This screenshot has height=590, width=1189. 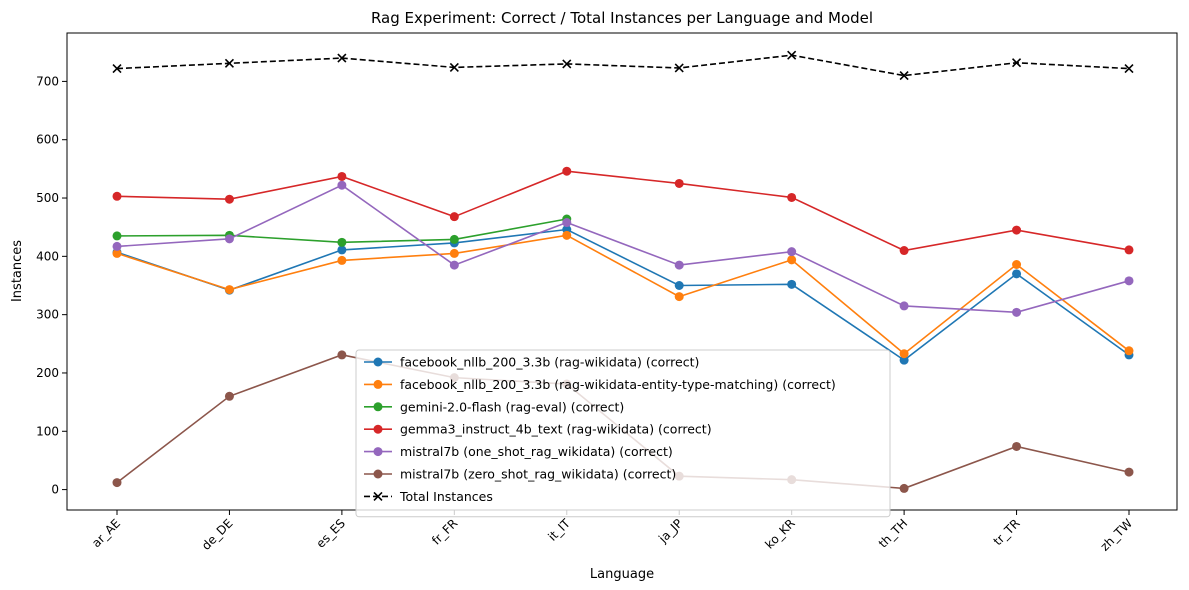 What do you see at coordinates (47, 81) in the screenshot?
I see `y-tick-label: 700` at bounding box center [47, 81].